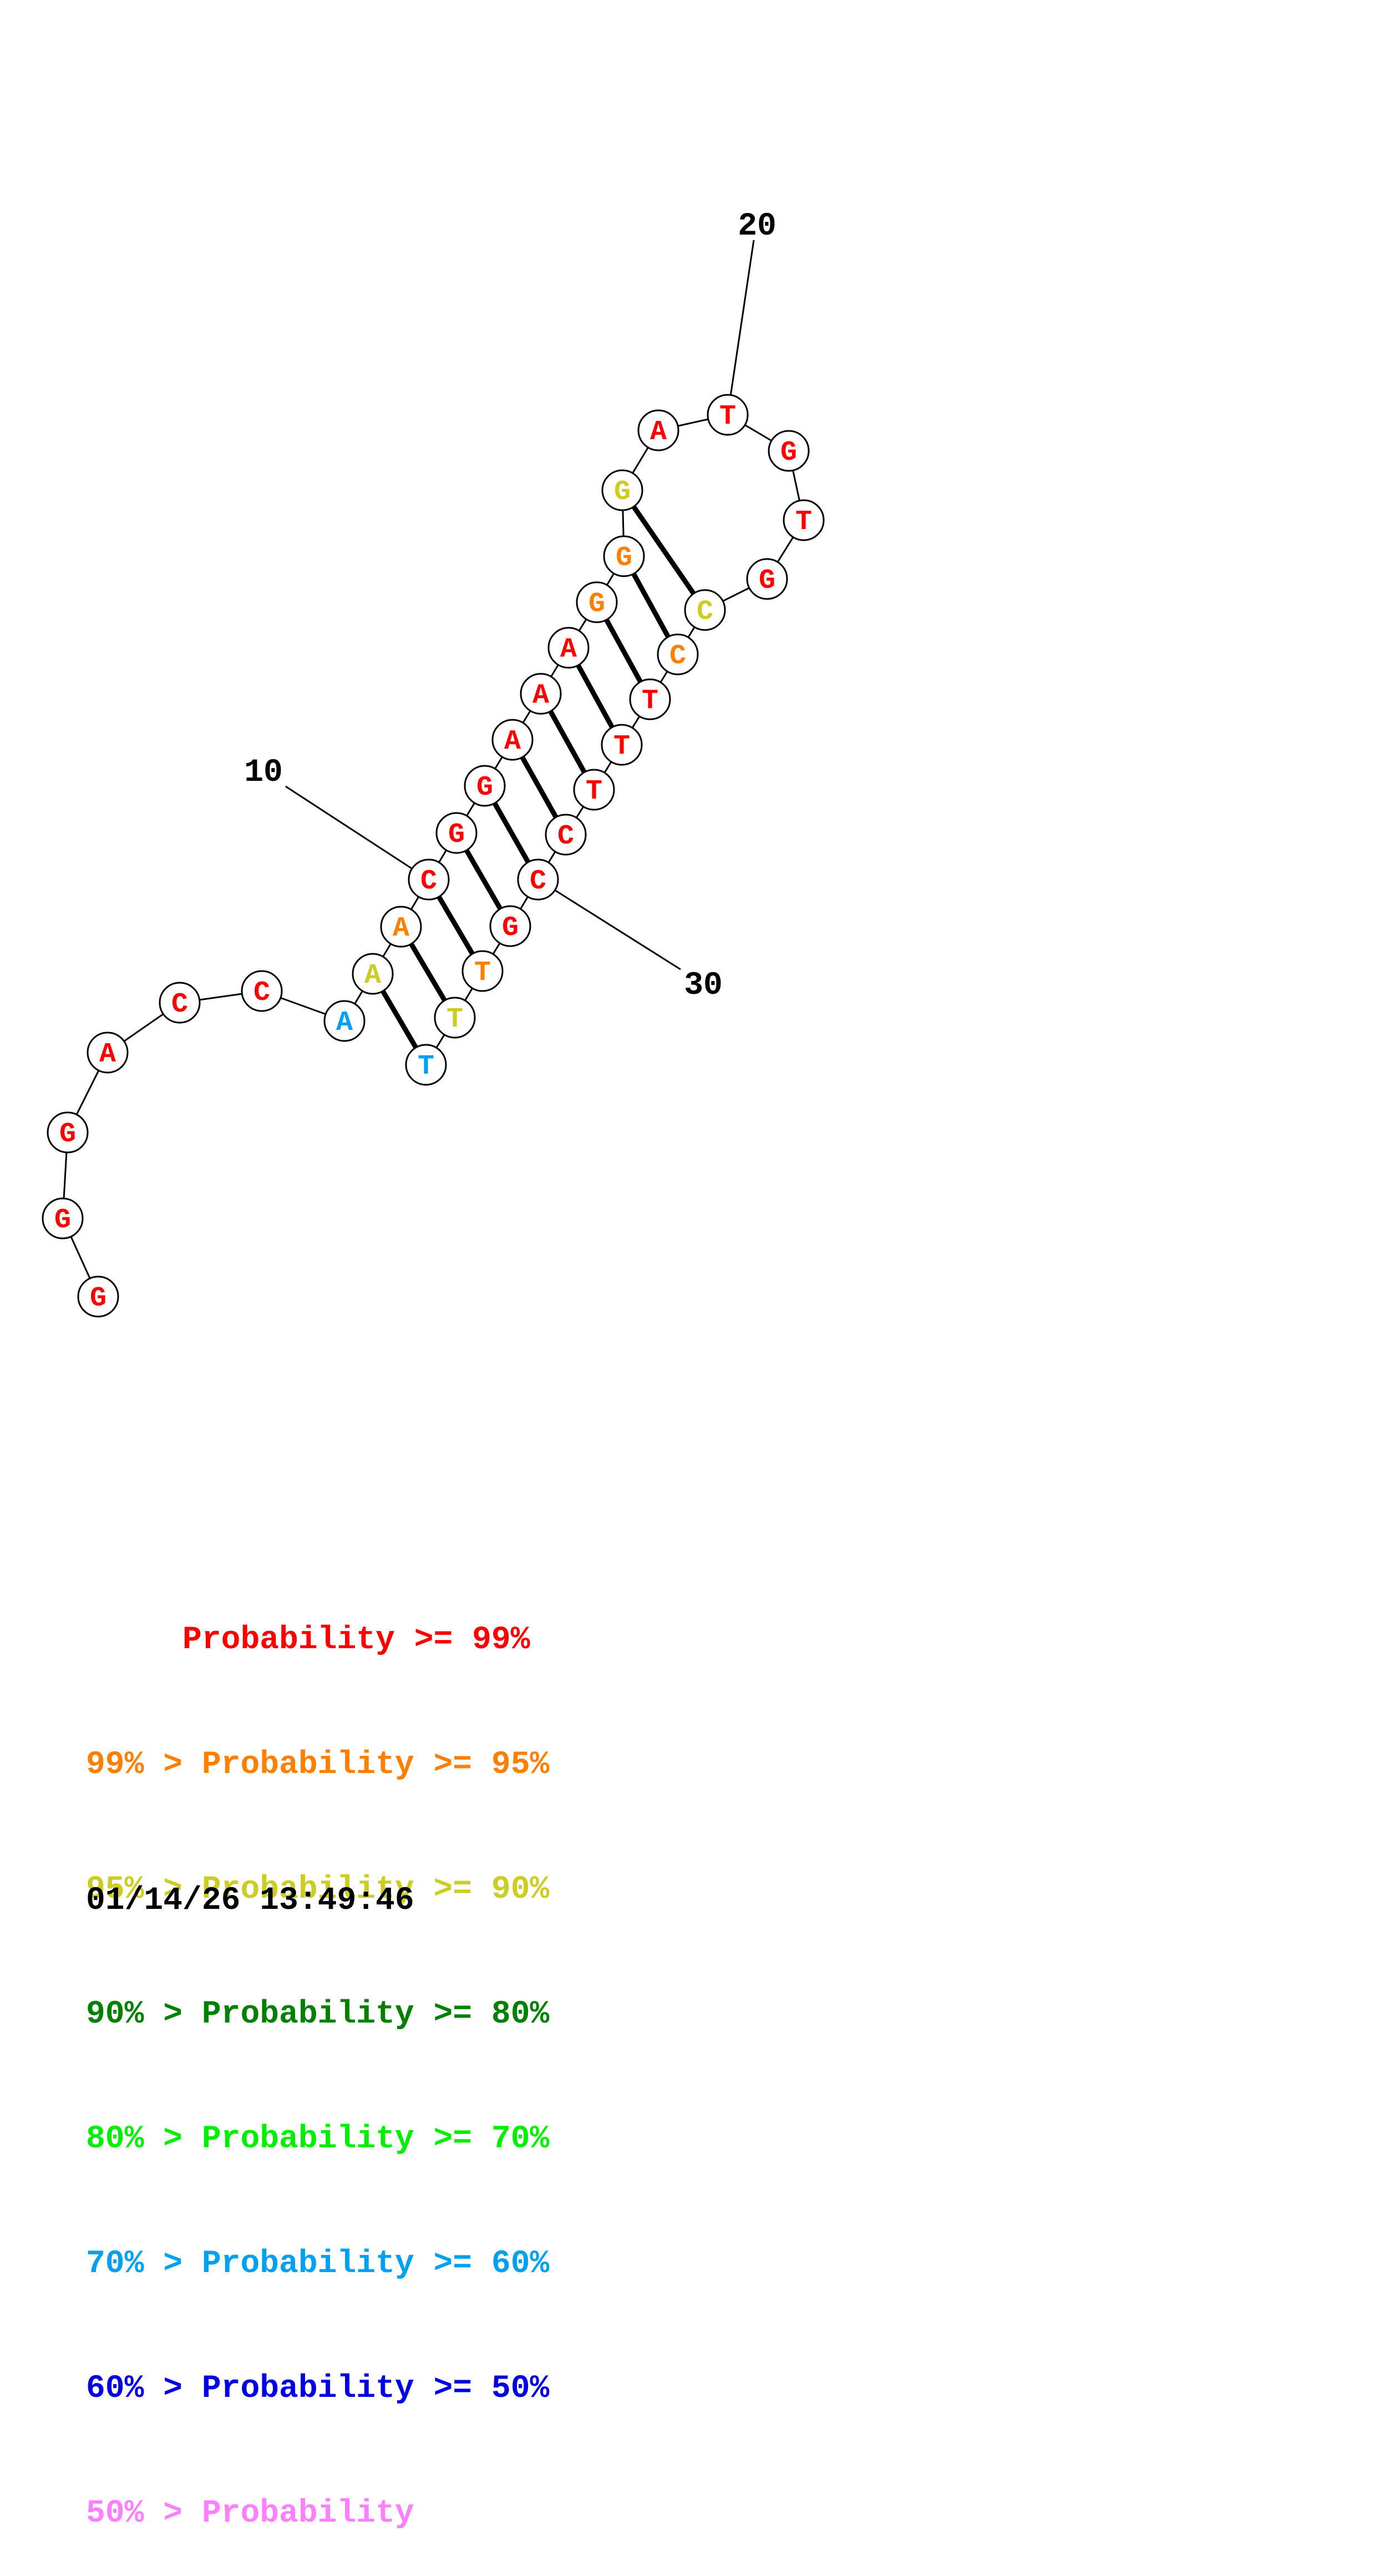  I want to click on base-pairs, so click(539, 777).